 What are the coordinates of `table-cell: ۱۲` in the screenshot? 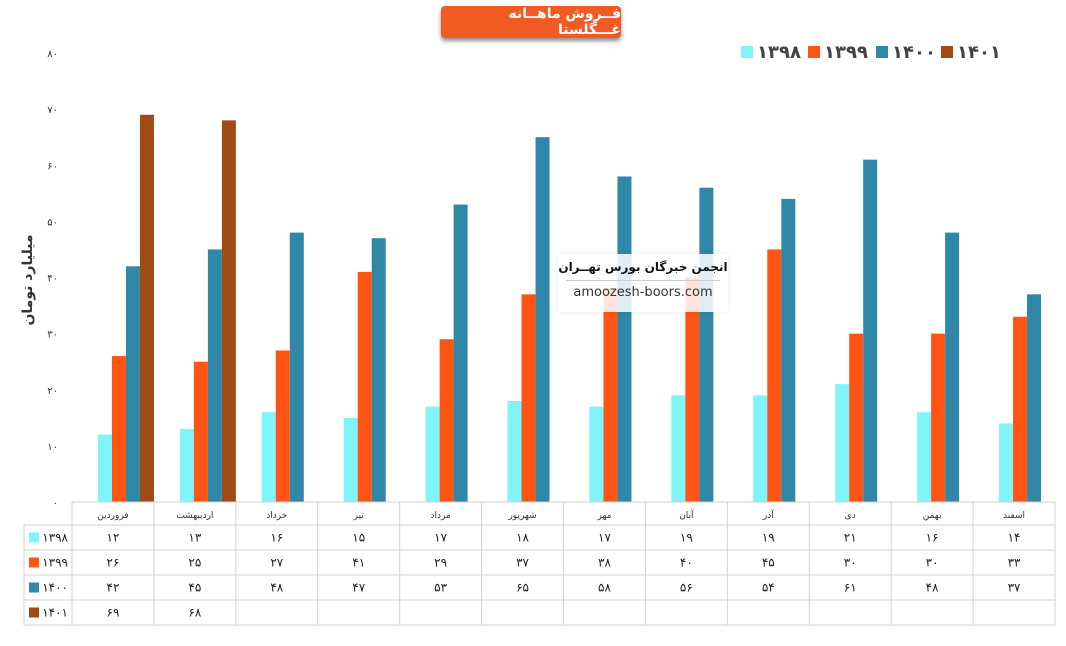 It's located at (113, 538).